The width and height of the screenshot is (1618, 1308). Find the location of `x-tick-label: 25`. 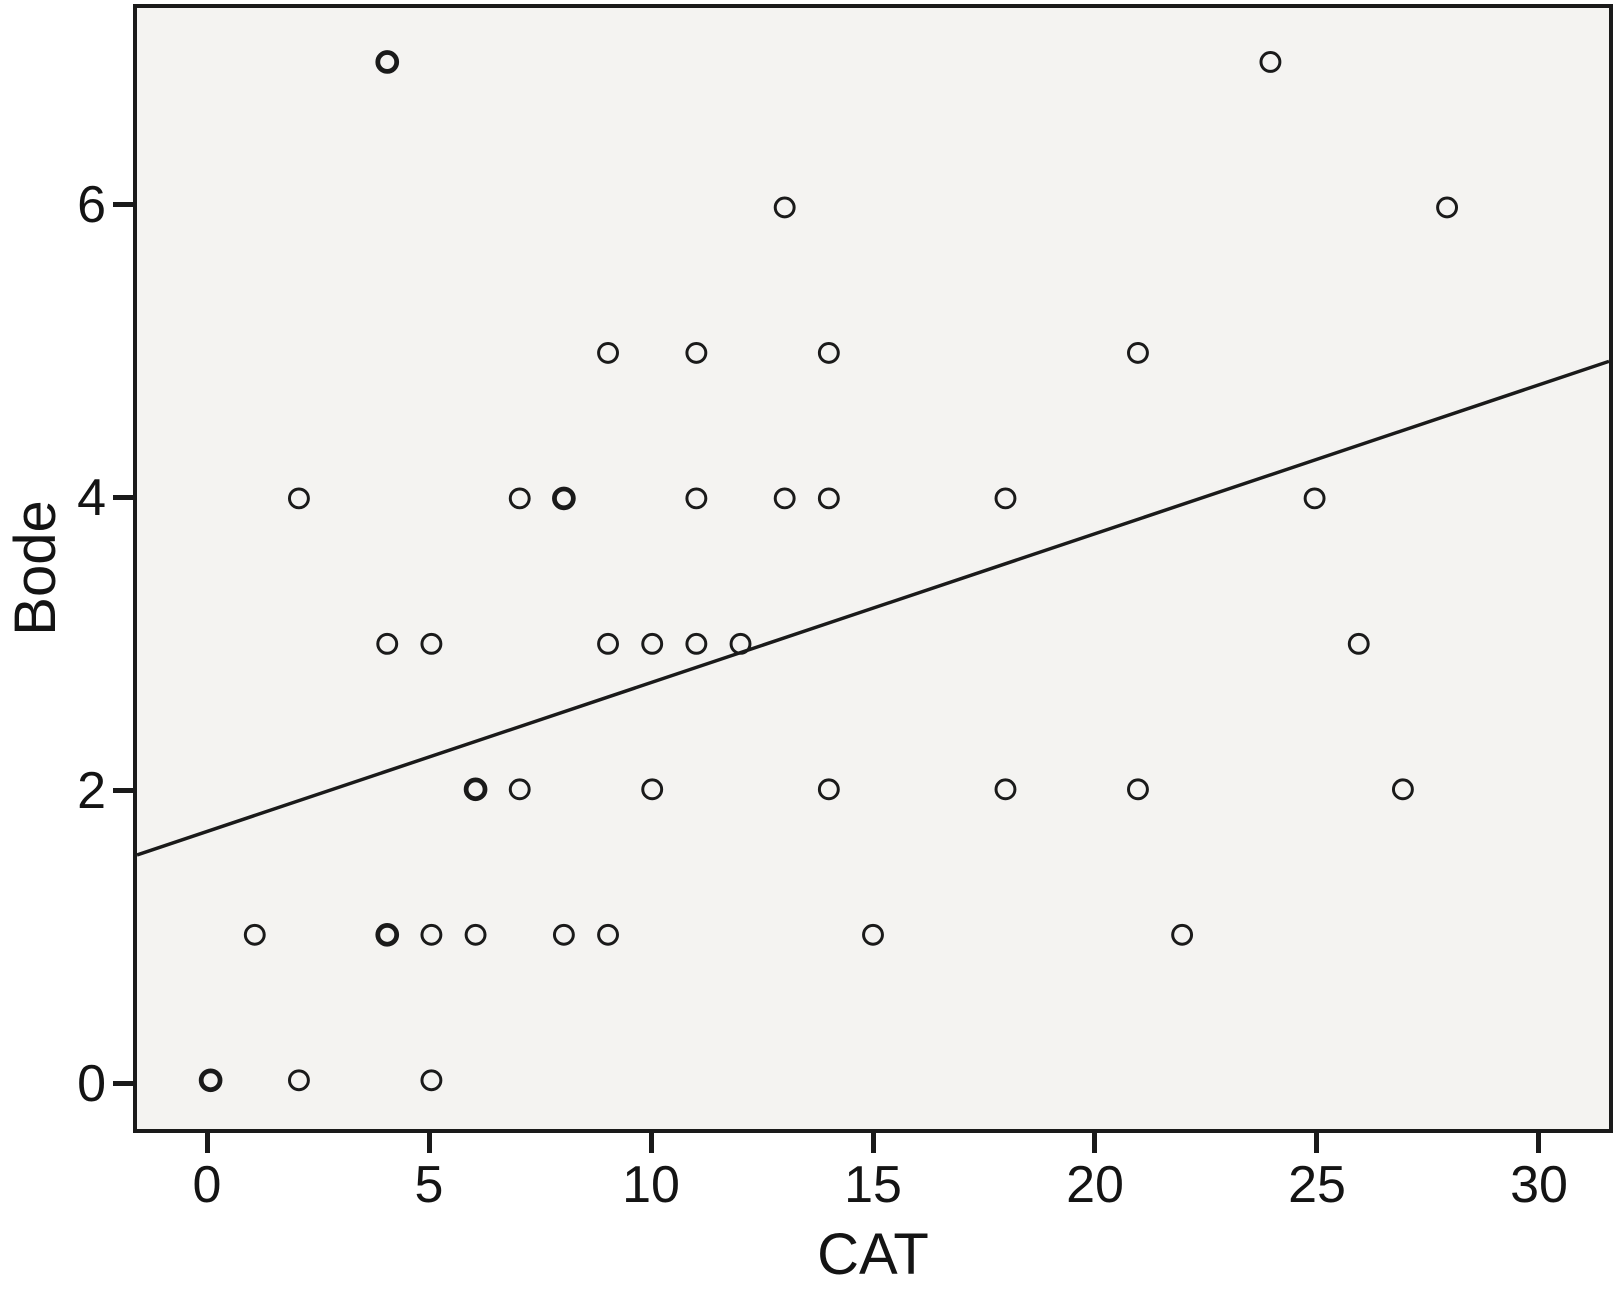

x-tick-label: 25 is located at coordinates (1317, 1185).